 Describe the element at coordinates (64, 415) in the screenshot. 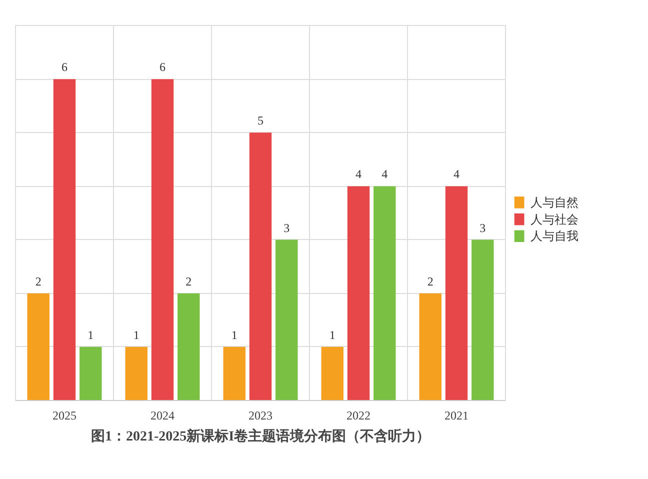

I see `x-tick-label: 2025` at that location.